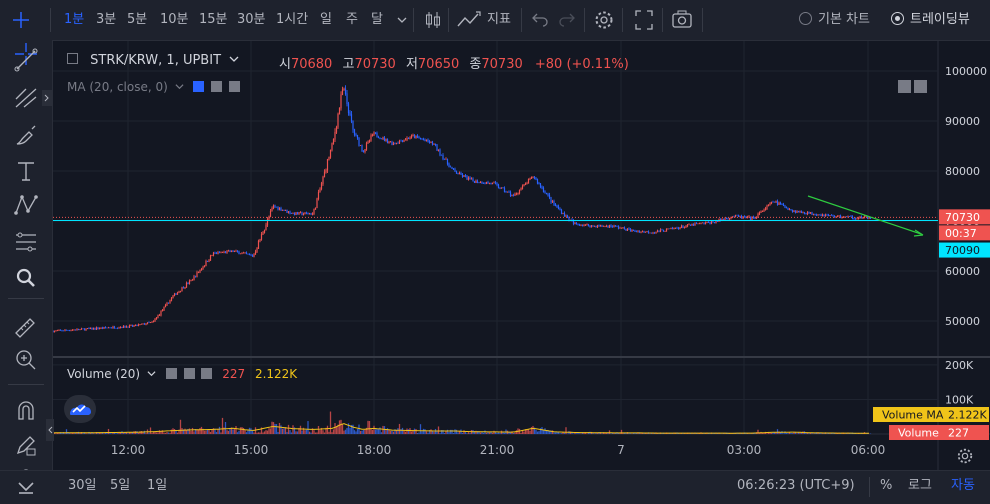  I want to click on low-value: 70650, so click(438, 64).